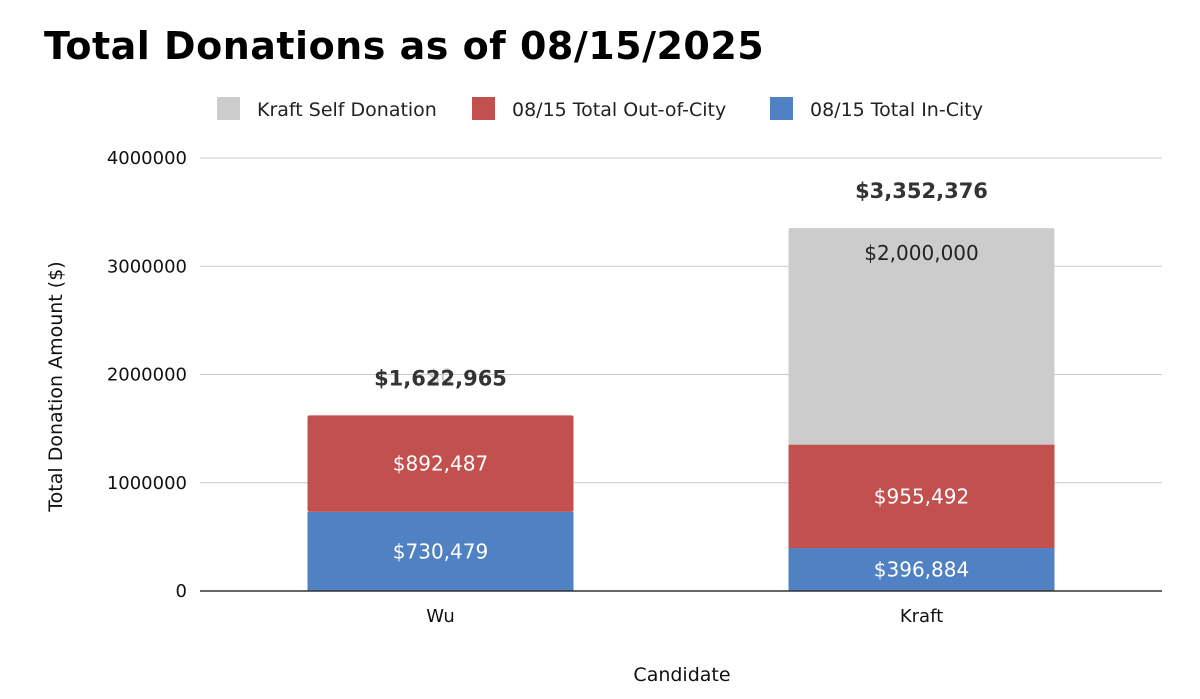  I want to click on data-label-08-15-total-in-city-kraft: $396,884, so click(921, 570).